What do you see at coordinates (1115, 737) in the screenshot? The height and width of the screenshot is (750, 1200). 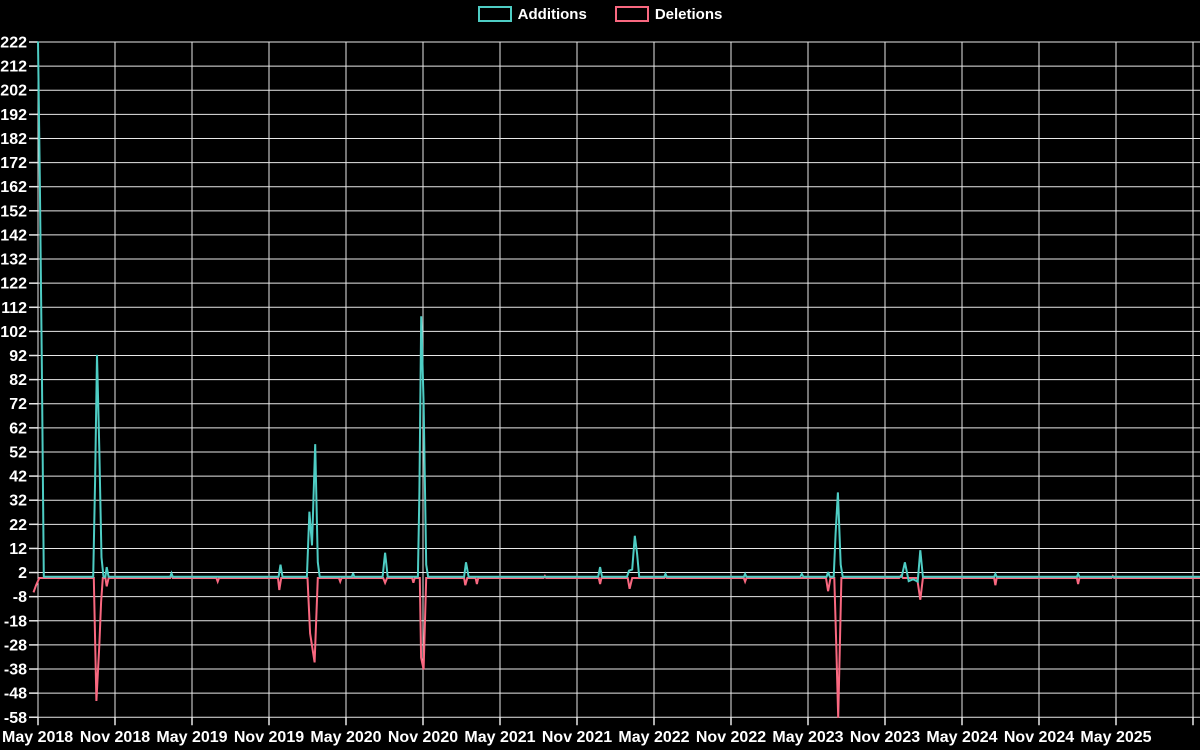 I see `x-tick-label: May 2025` at bounding box center [1115, 737].